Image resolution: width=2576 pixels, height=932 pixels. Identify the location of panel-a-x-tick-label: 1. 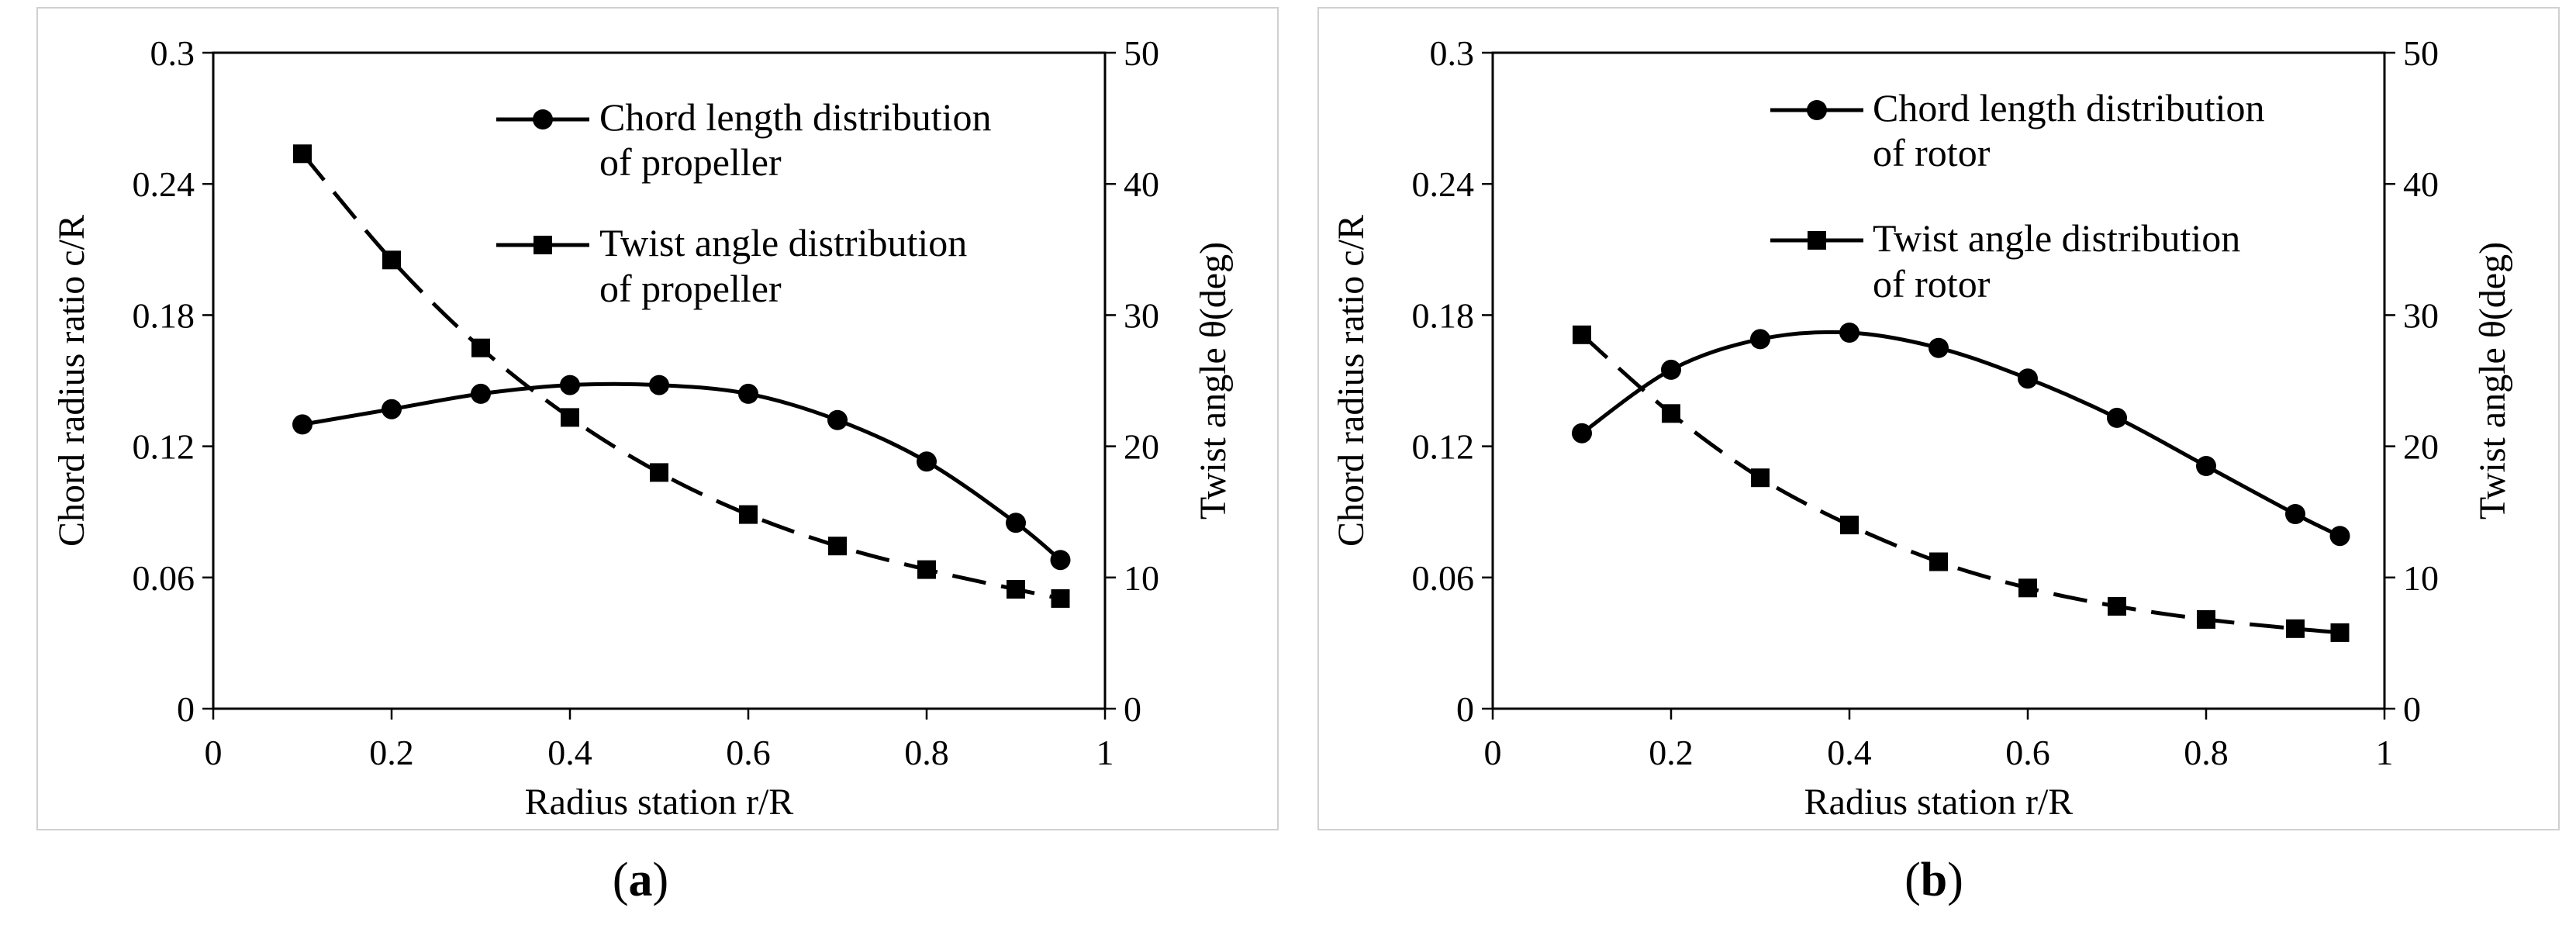
(1105, 752).